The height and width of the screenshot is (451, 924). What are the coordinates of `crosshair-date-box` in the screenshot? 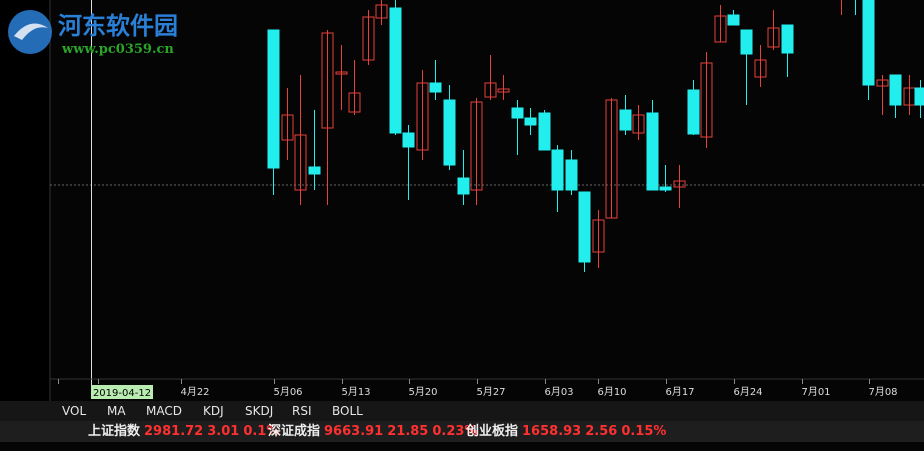 It's located at (122, 392).